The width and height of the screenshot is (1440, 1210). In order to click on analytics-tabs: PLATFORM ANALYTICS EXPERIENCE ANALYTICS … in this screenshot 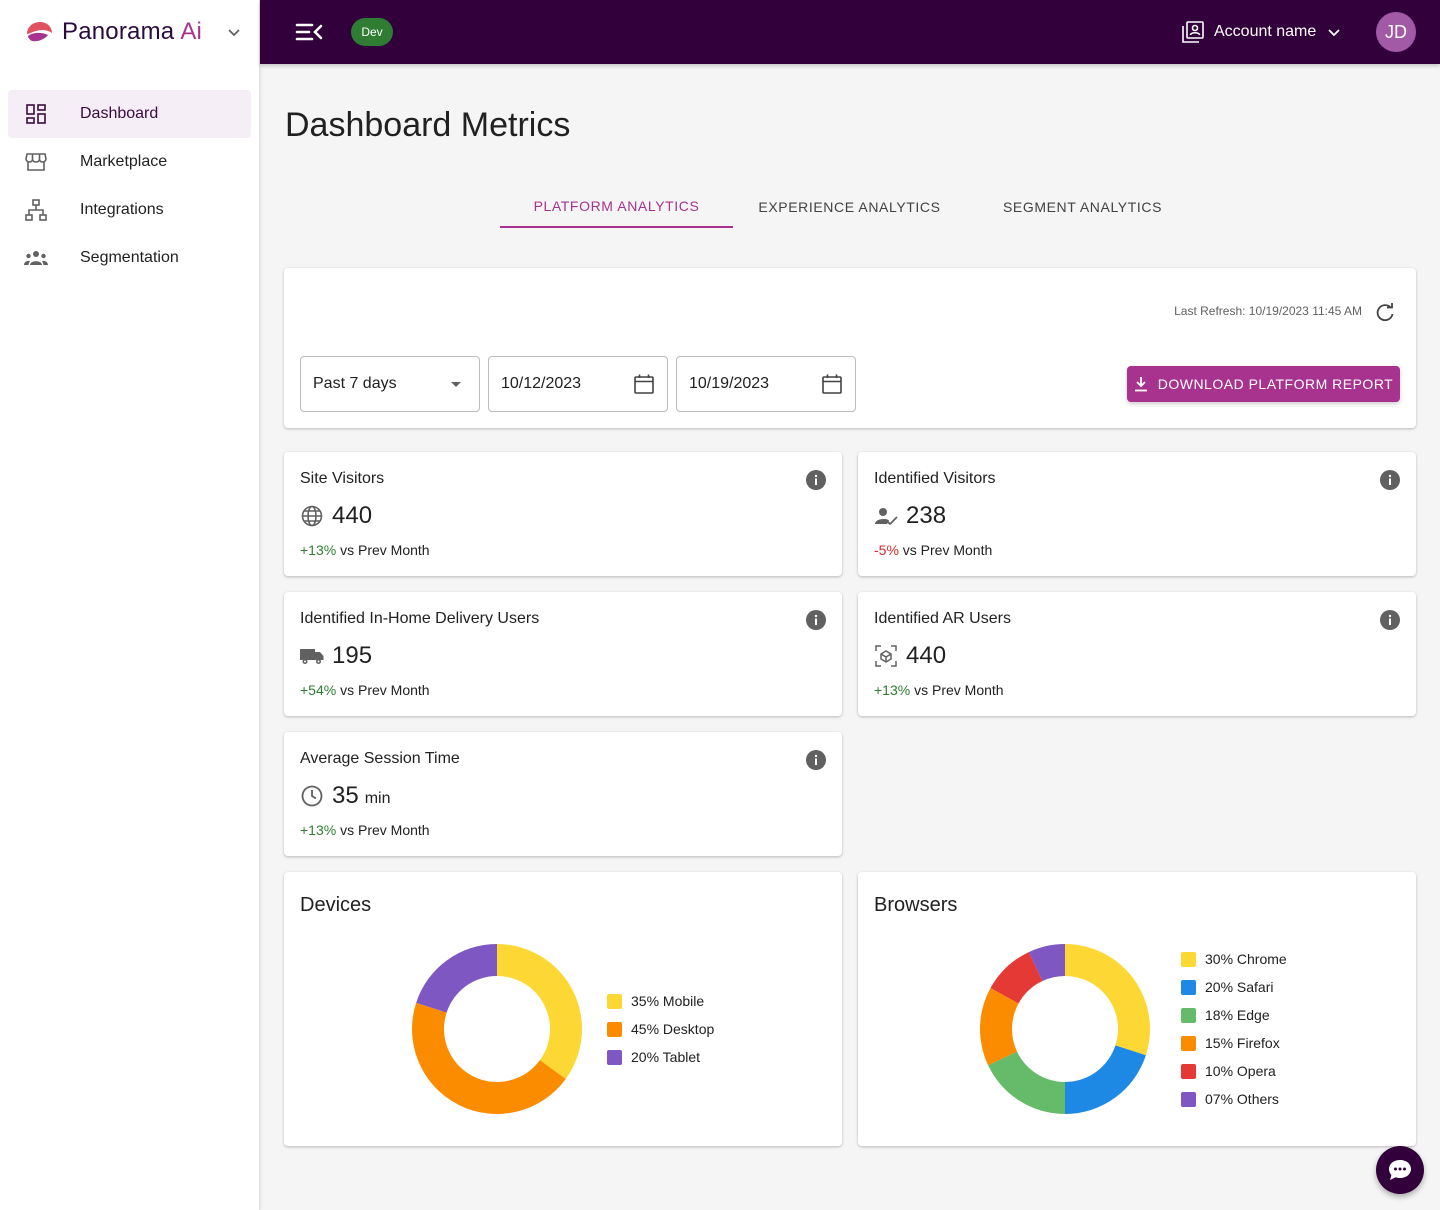, I will do `click(849, 207)`.